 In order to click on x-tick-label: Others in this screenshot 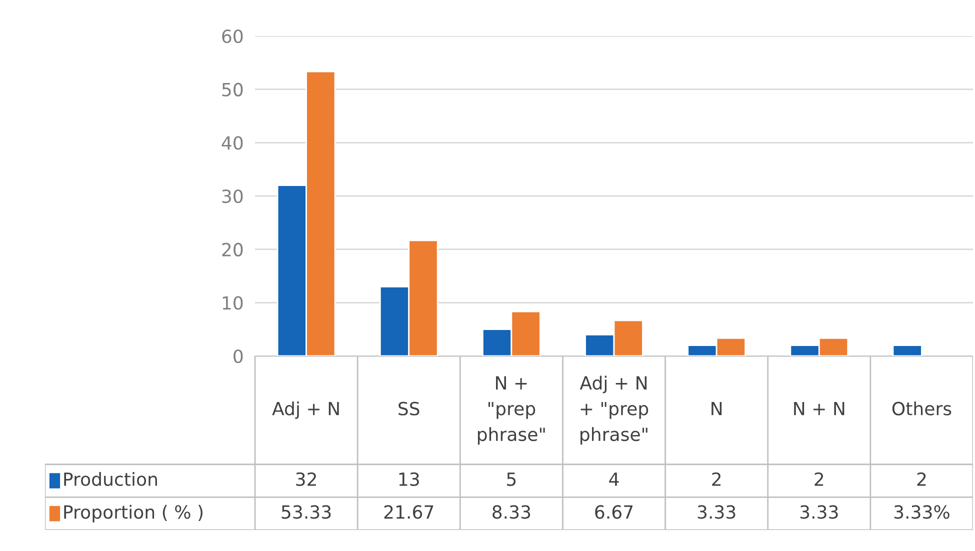, I will do `click(922, 408)`.